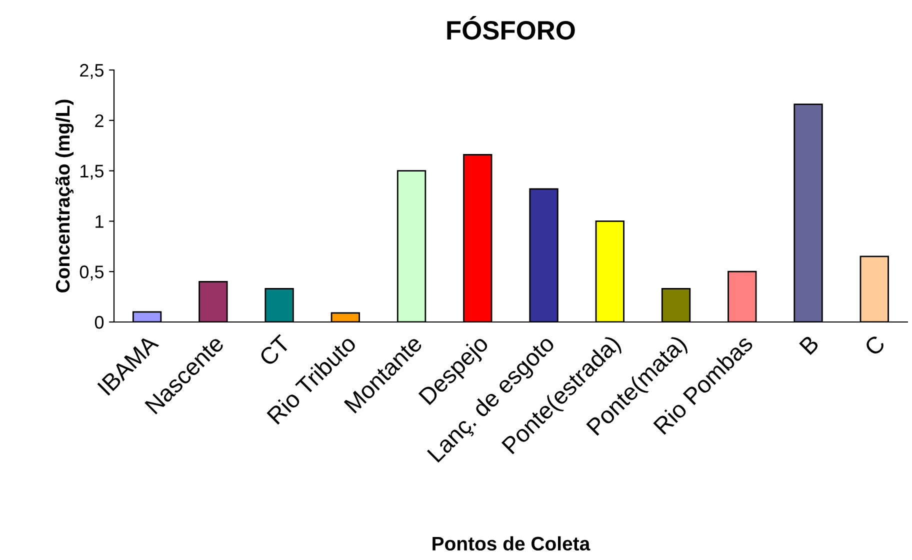 This screenshot has width=912, height=560. What do you see at coordinates (875, 345) in the screenshot?
I see `x-tick-label: C` at bounding box center [875, 345].